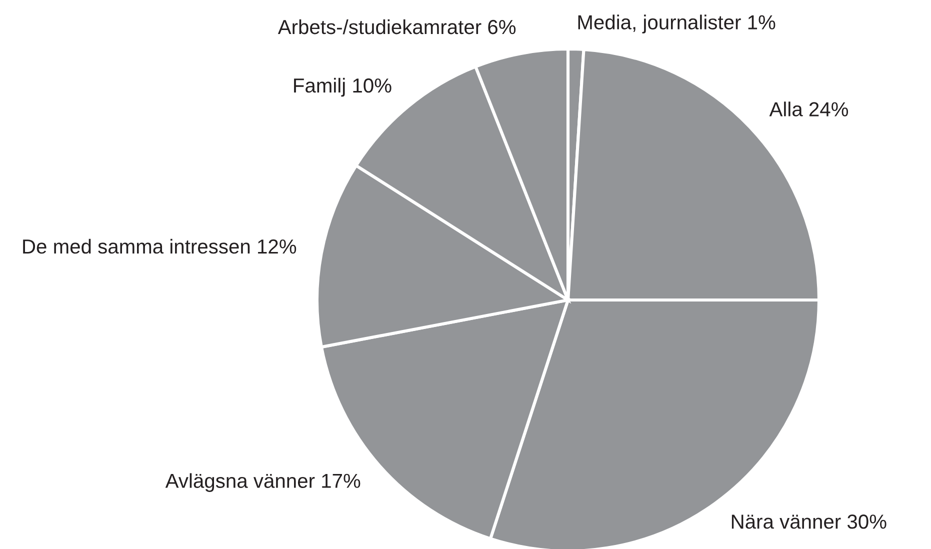  What do you see at coordinates (343, 87) in the screenshot?
I see `slice-label: Familj 10%` at bounding box center [343, 87].